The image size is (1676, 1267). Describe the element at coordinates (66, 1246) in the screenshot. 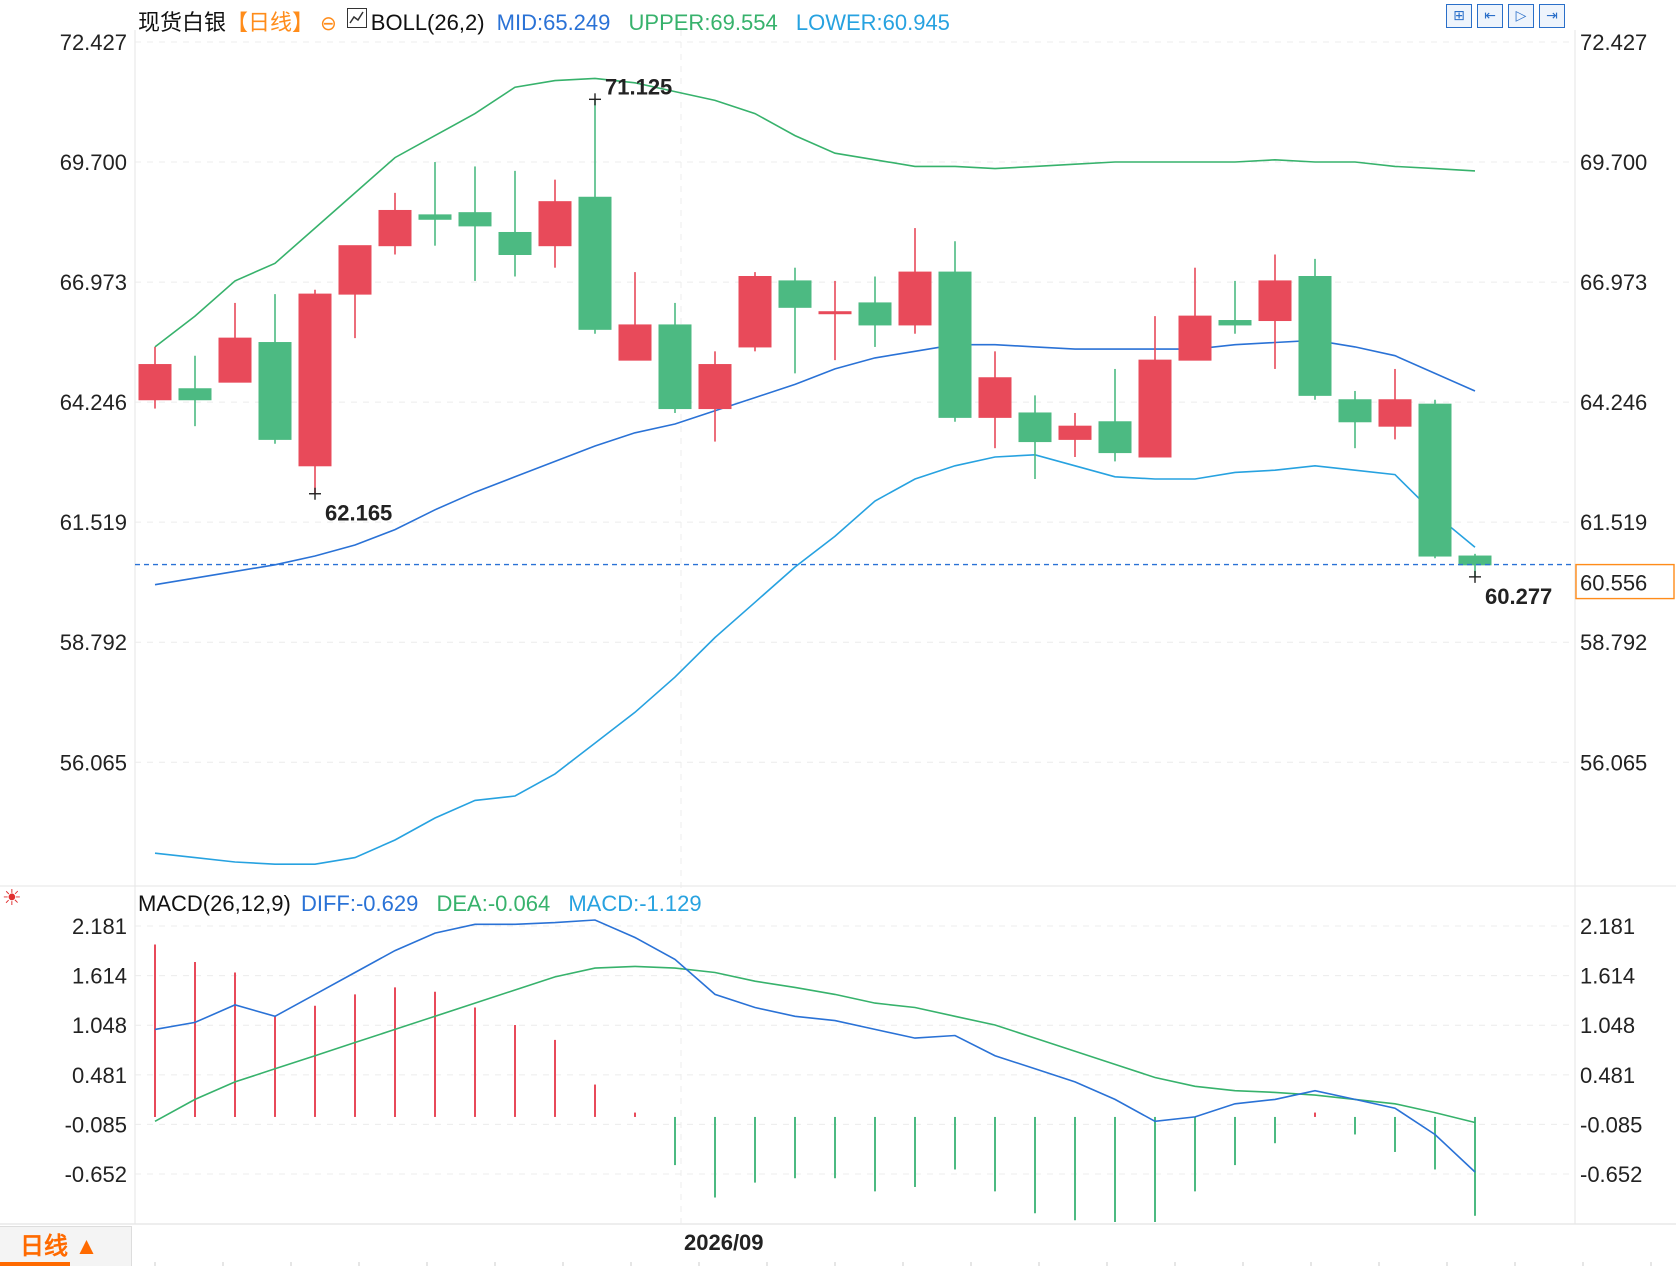

I see `period-selector-tab: 日线 ▲` at that location.